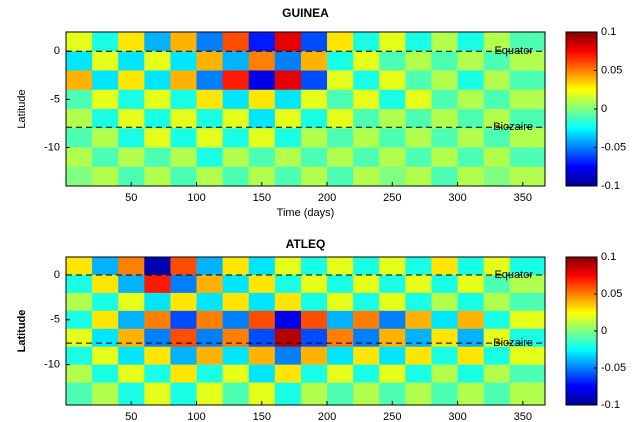 The height and width of the screenshot is (422, 641). What do you see at coordinates (52, 365) in the screenshot?
I see `y-tick-label: -10` at bounding box center [52, 365].